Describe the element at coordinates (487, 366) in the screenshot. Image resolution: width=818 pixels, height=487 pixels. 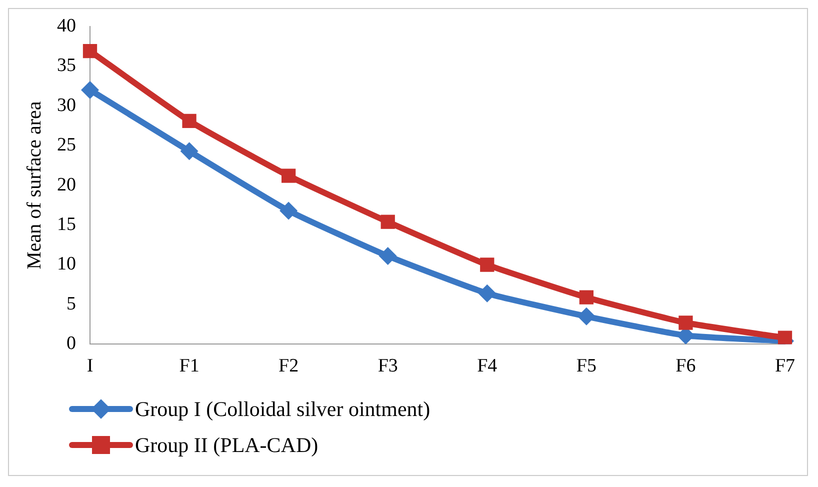
I see `x-tick-label: F4` at that location.